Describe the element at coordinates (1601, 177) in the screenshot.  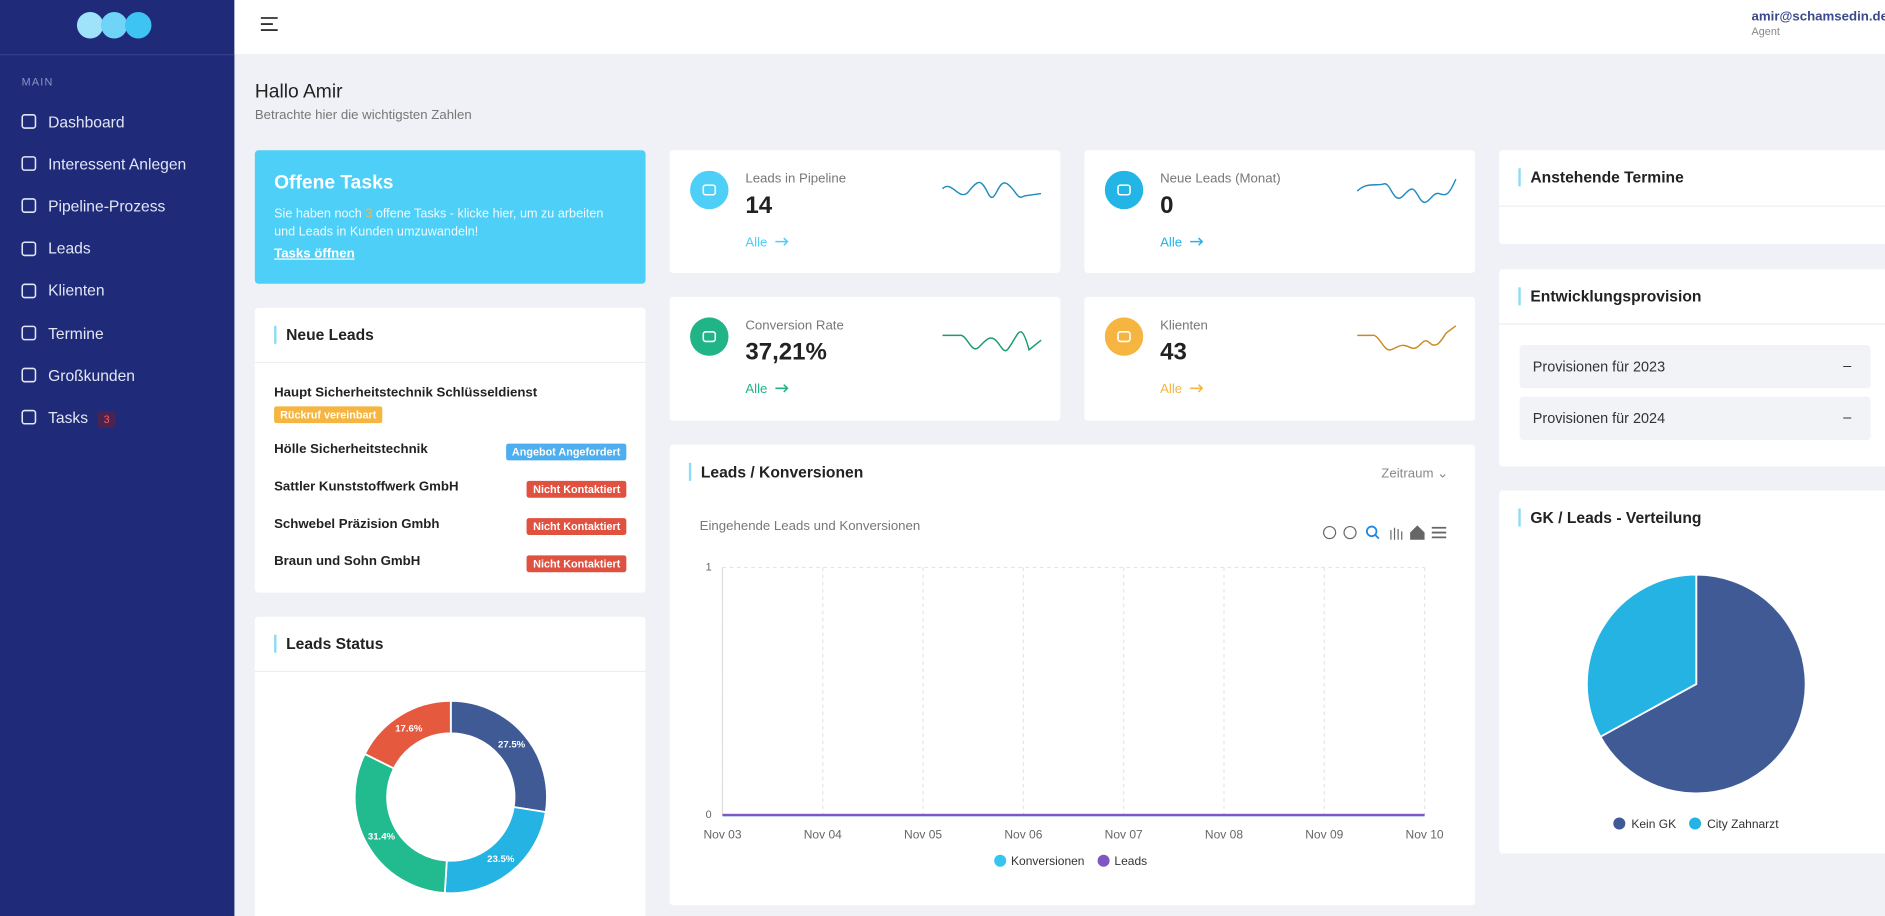
I see `card-title: Anstehende Termine` at that location.